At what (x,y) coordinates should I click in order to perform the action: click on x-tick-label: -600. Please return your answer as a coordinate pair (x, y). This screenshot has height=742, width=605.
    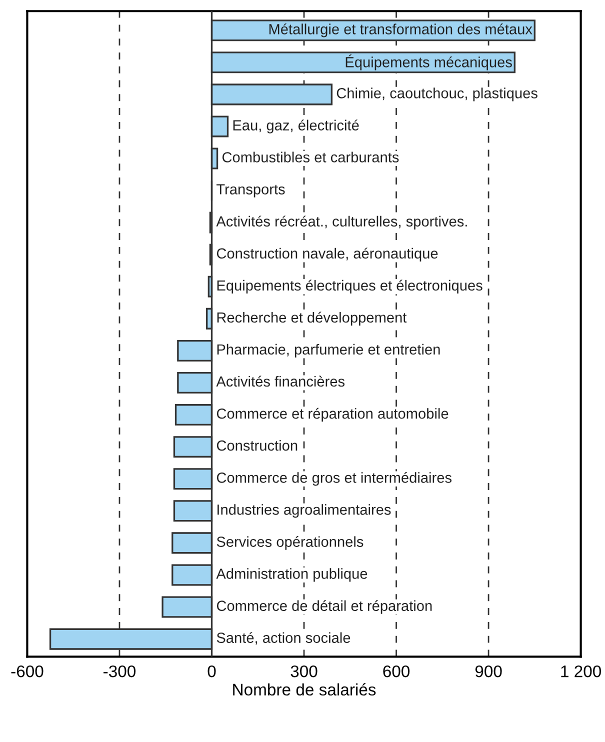
    Looking at the image, I should click on (27, 671).